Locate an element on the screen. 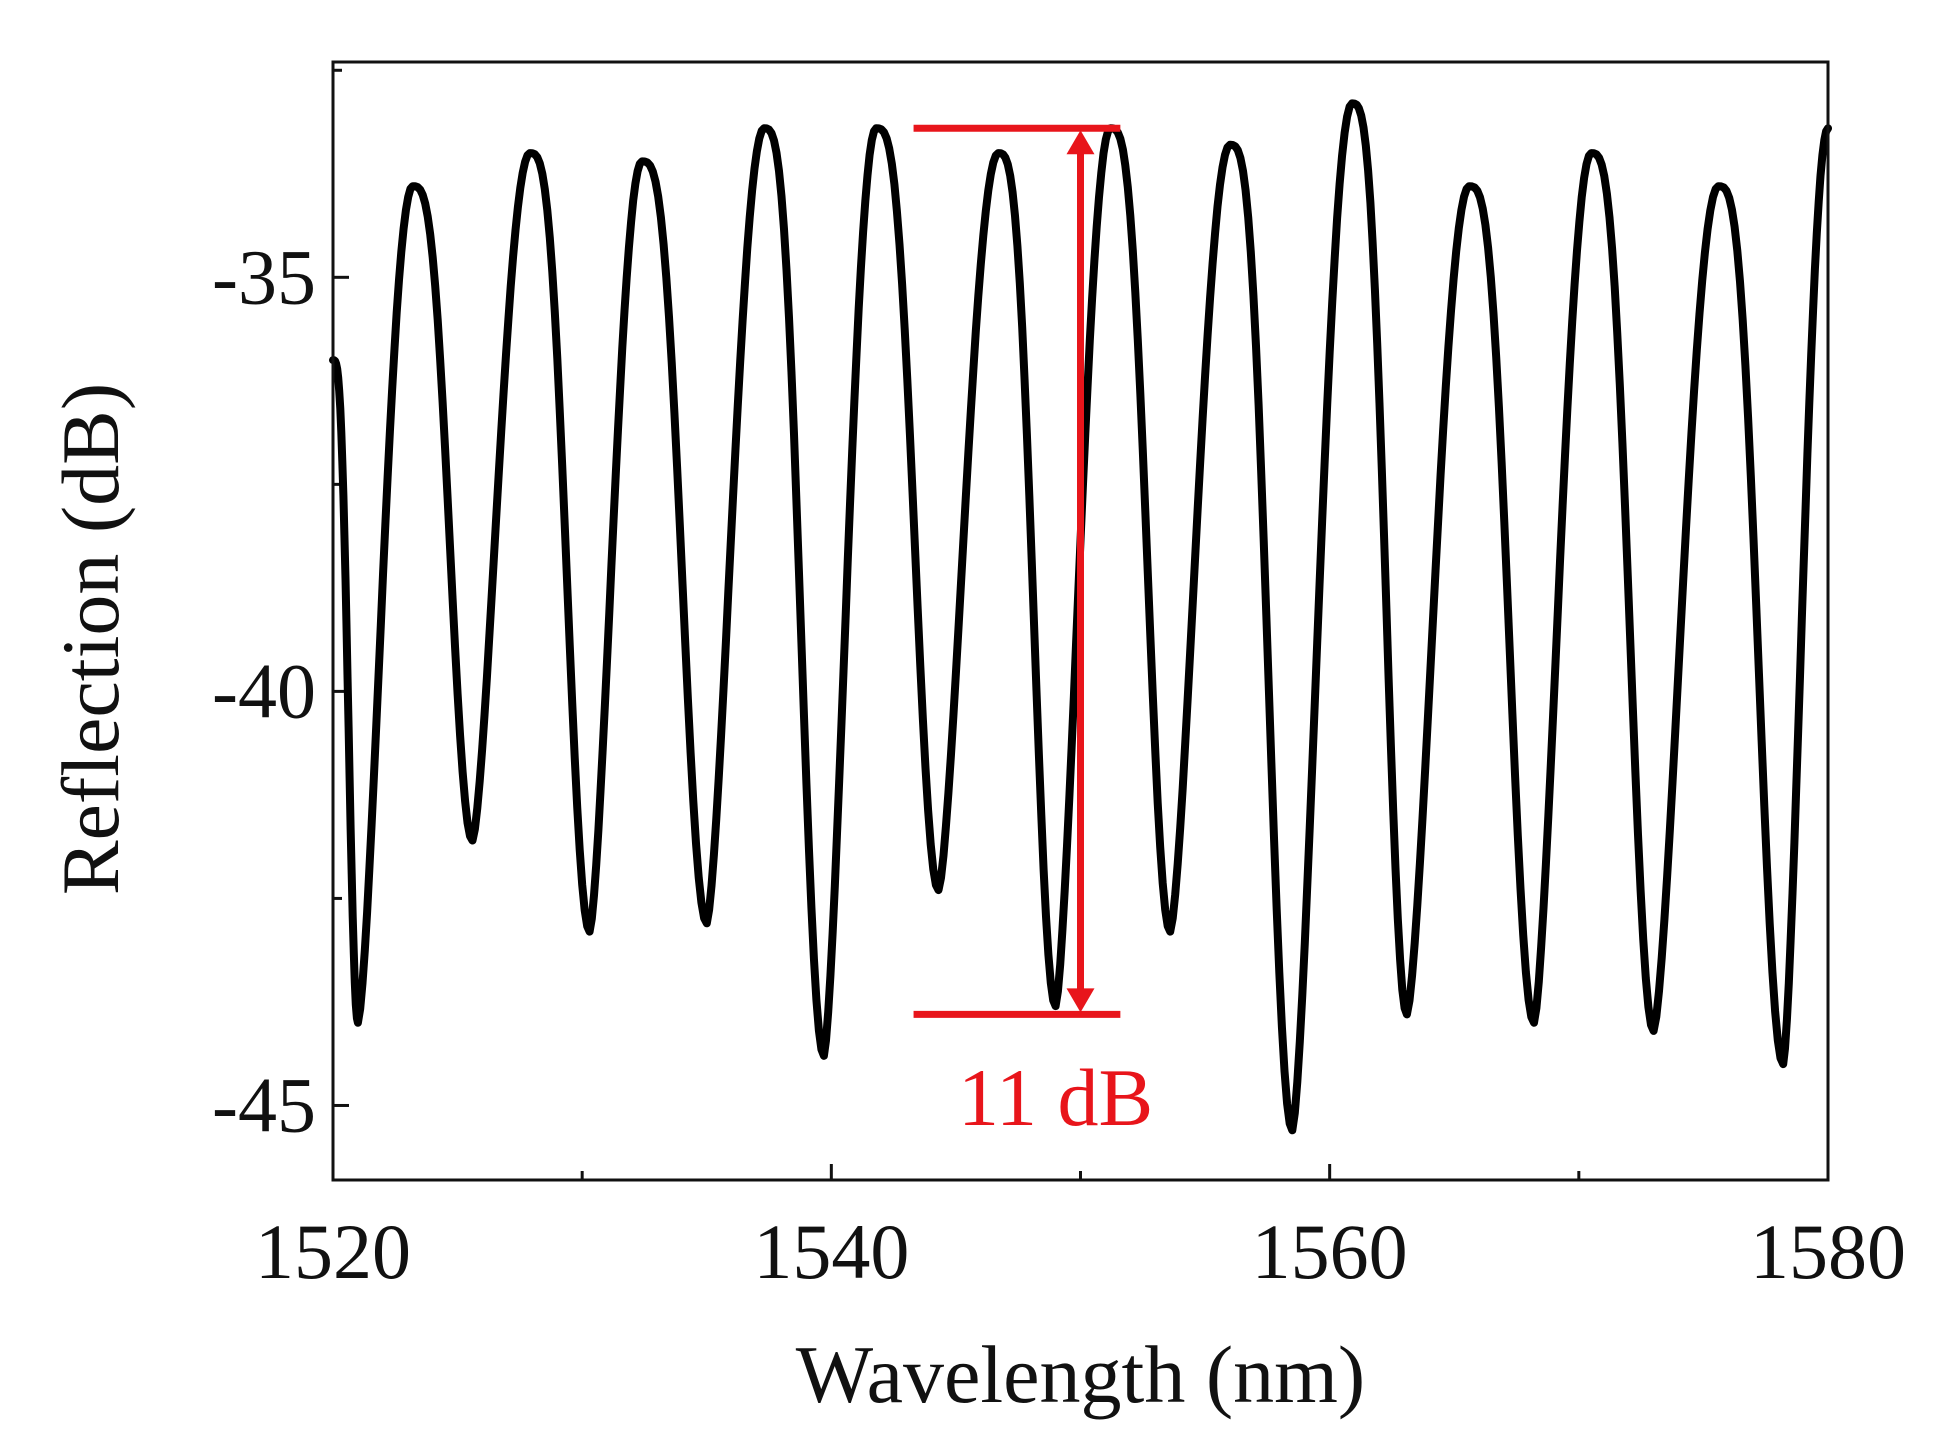 The height and width of the screenshot is (1444, 1938). y-tick-labels: -35 -40 -45 is located at coordinates (264, 690).